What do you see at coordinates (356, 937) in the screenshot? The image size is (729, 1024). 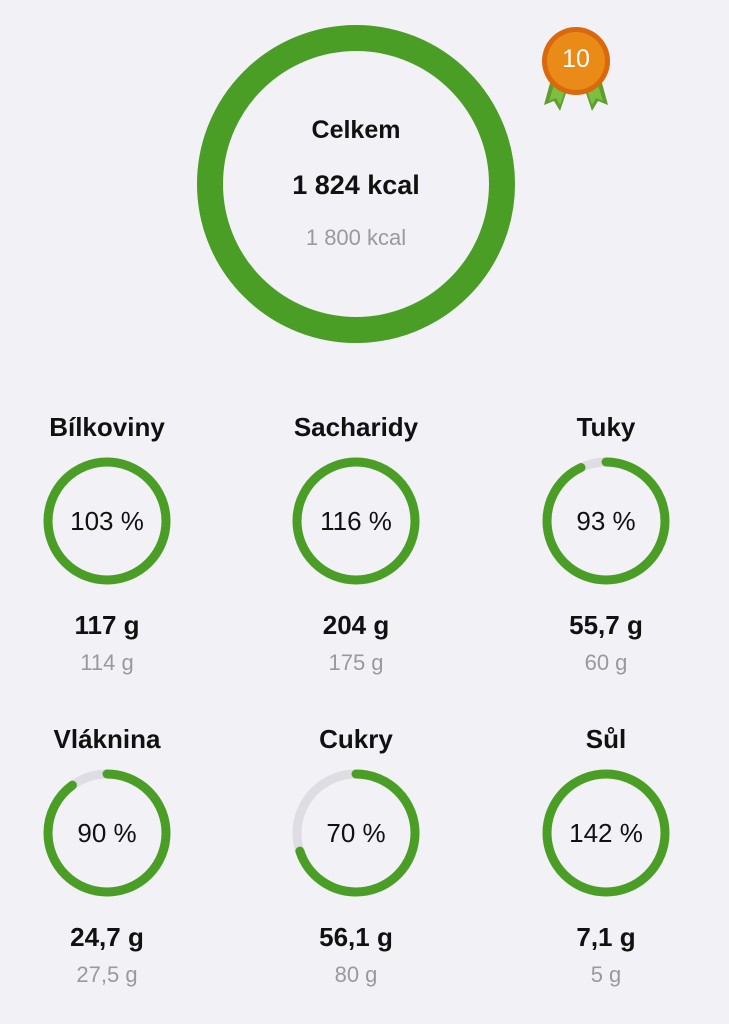 I see `nutrient-value: 56,1 g` at bounding box center [356, 937].